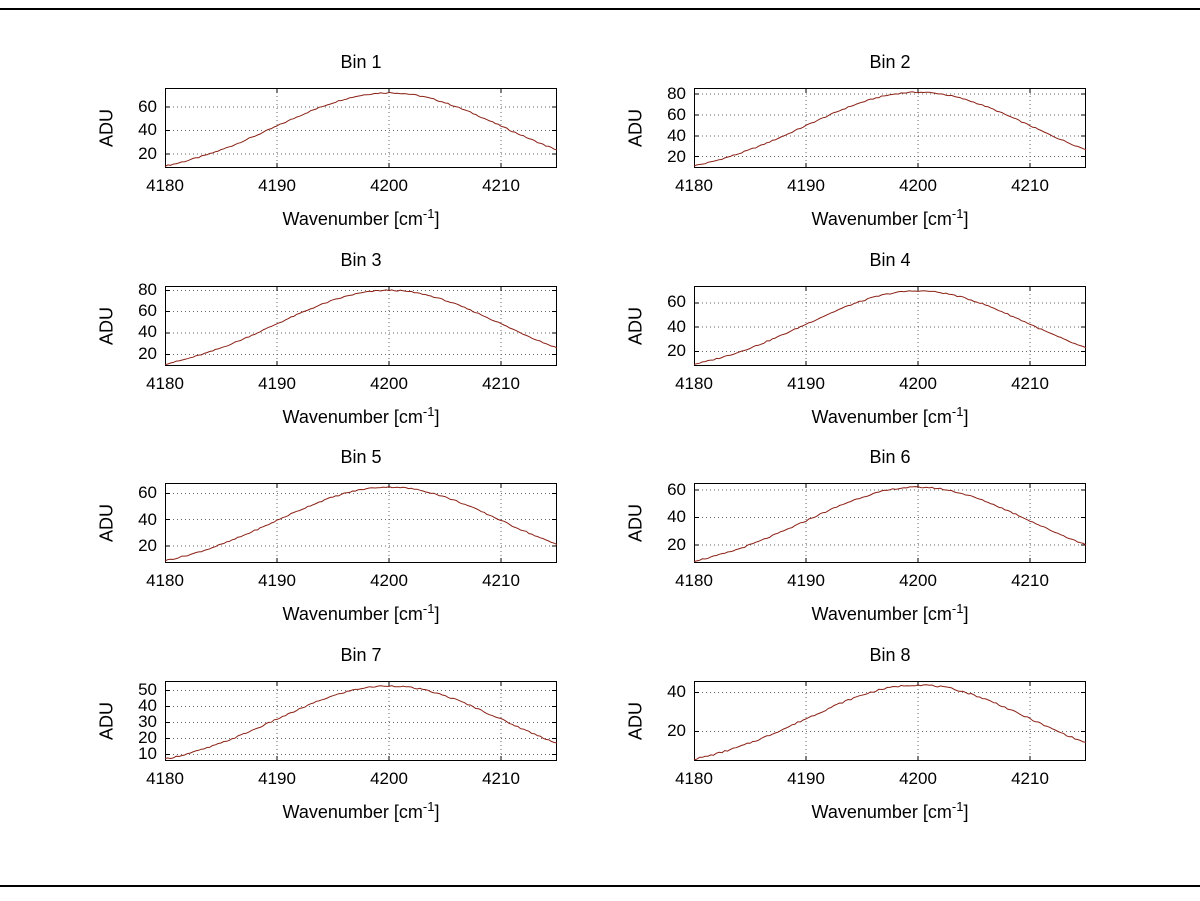  Describe the element at coordinates (600, 886) in the screenshot. I see `figure-border-bottom` at that location.